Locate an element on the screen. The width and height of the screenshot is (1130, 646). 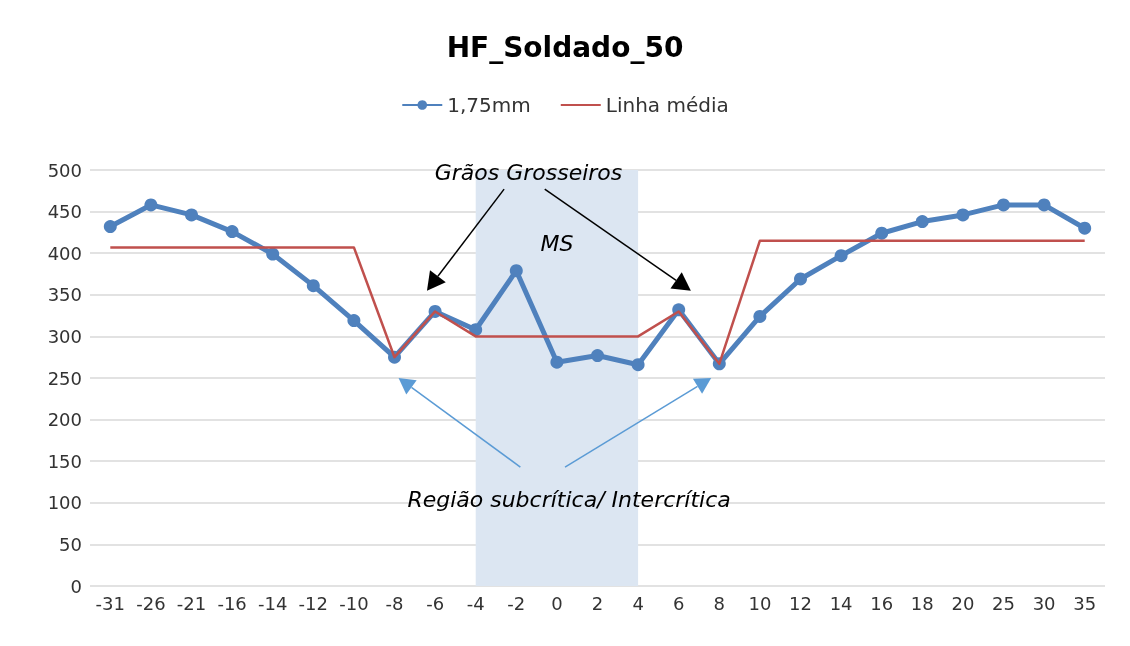
x-tick-label: -6 is located at coordinates (435, 603).